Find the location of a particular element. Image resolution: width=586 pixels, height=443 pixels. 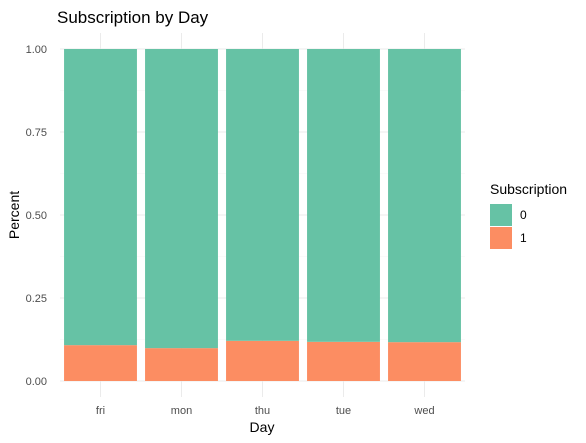

y-tick-label: 0.25 is located at coordinates (36, 299).